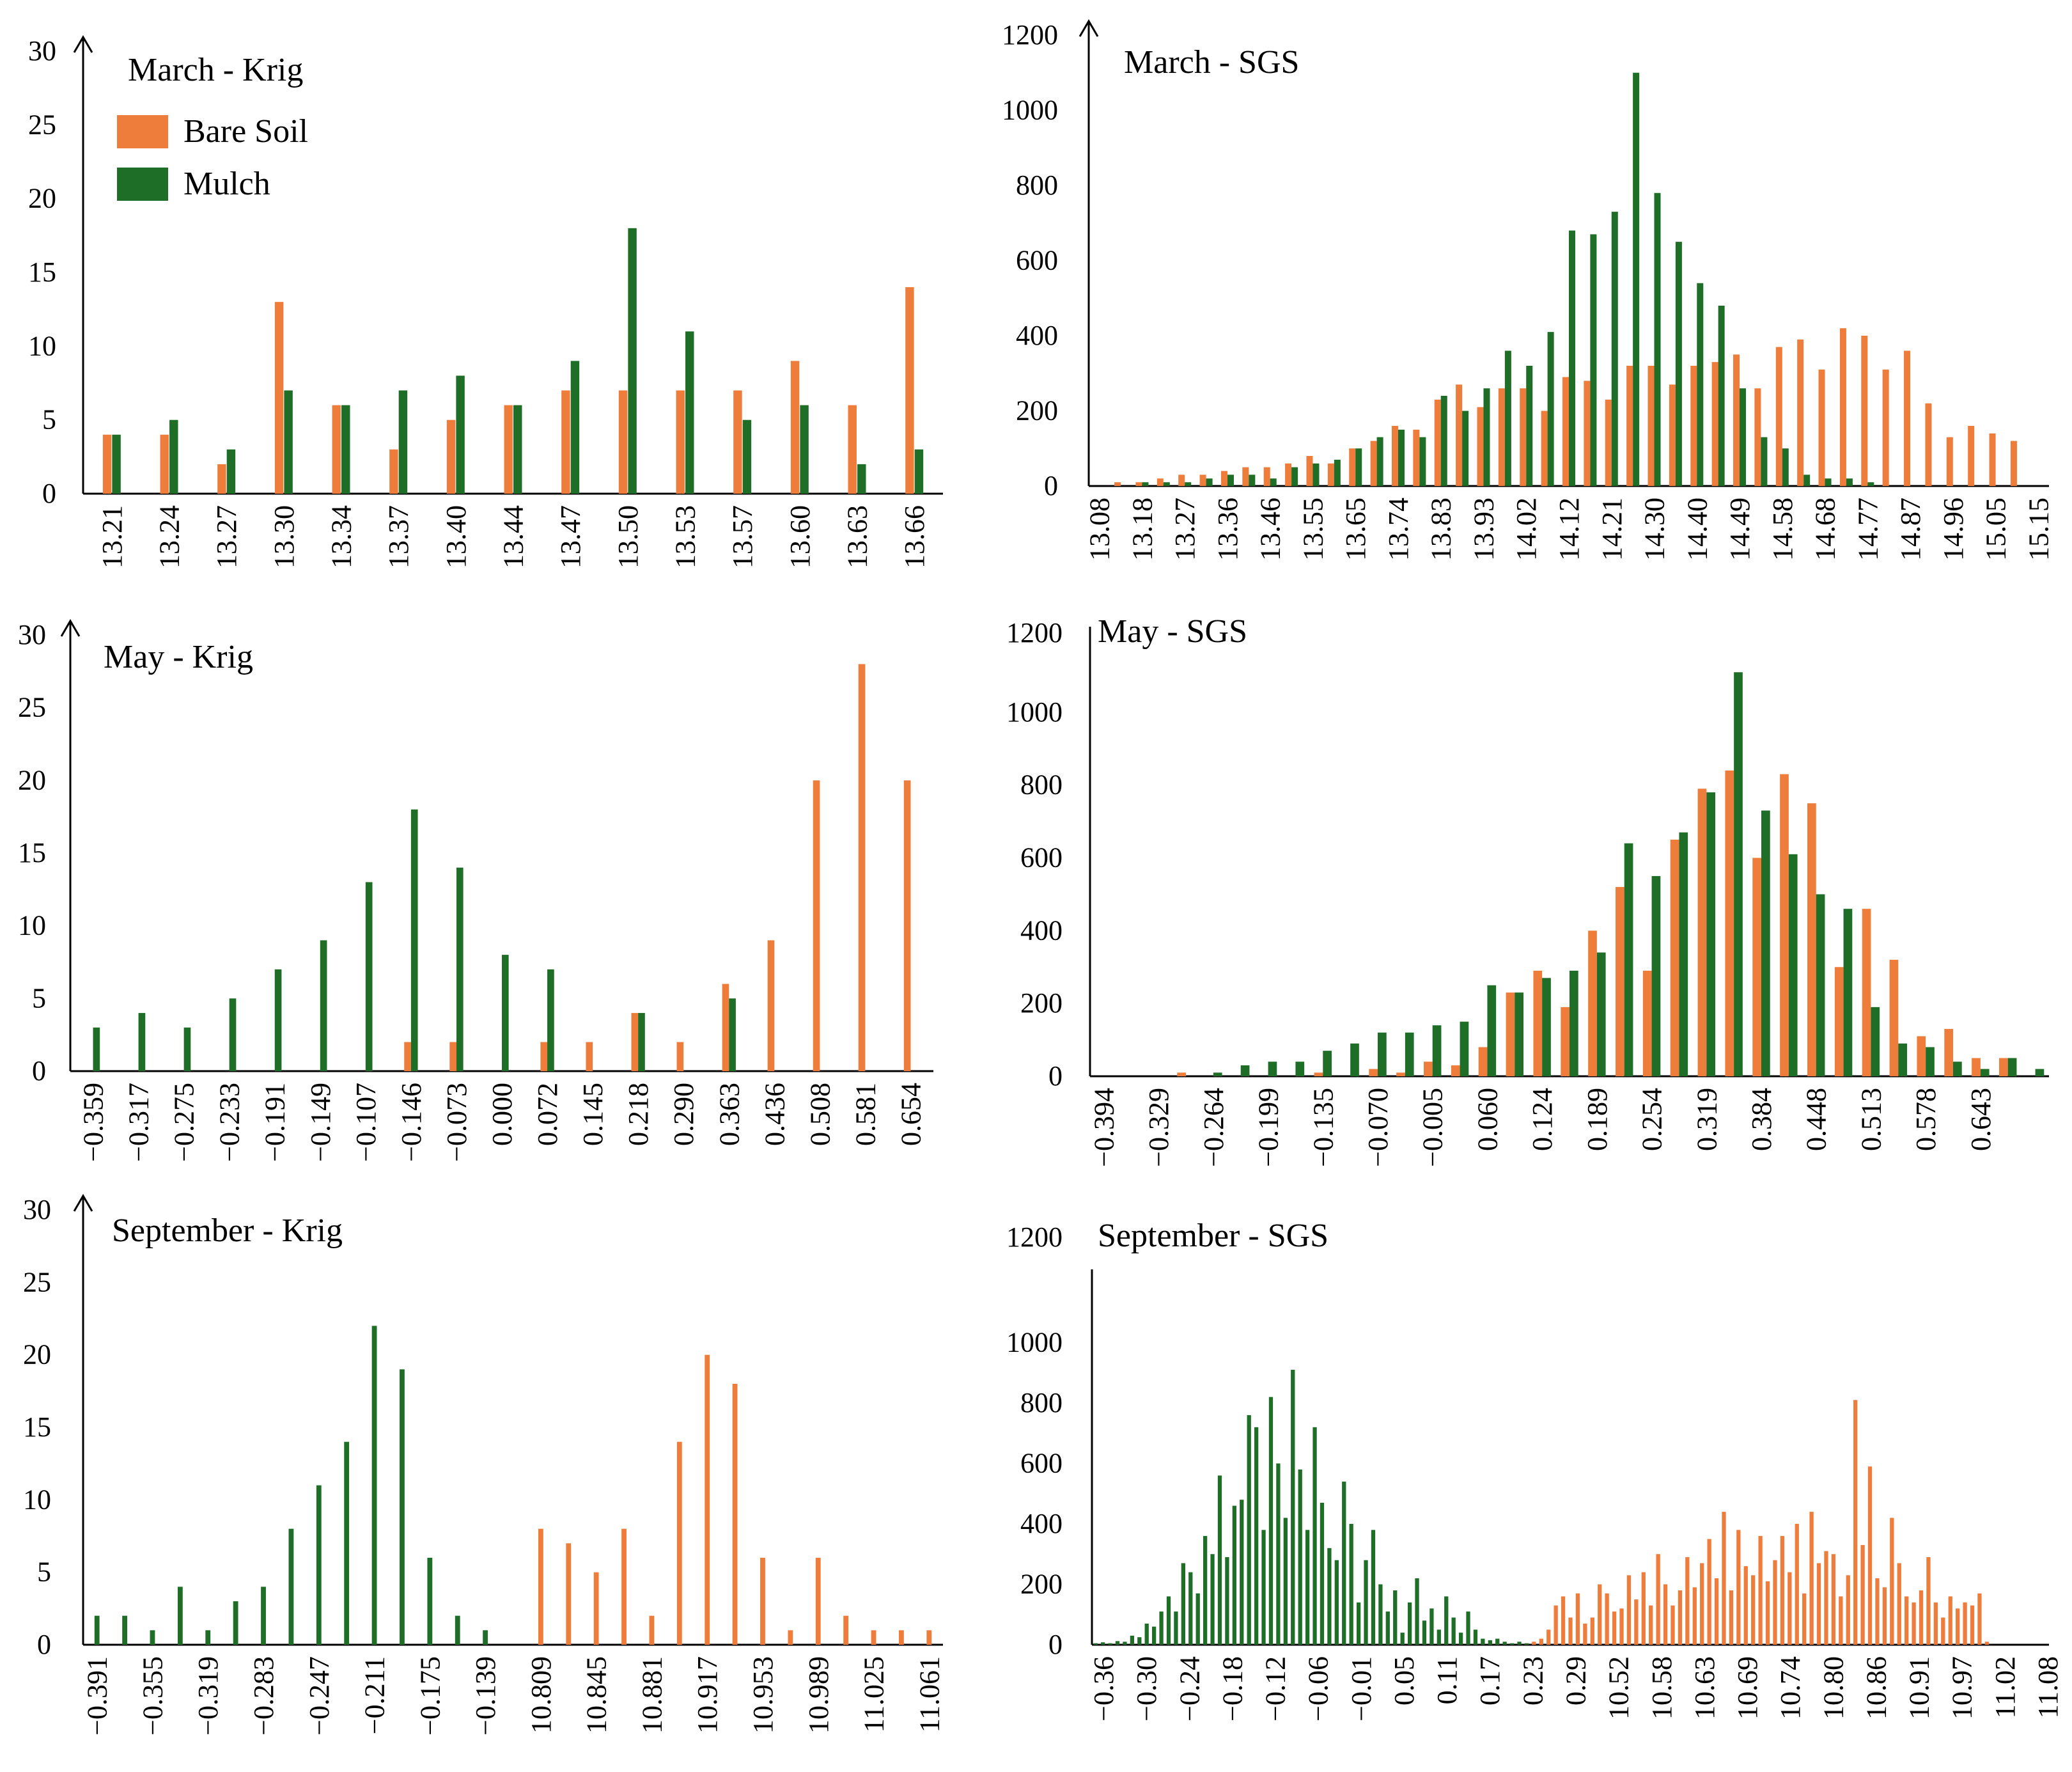  What do you see at coordinates (39, 1070) in the screenshot?
I see `y-tick-label: 0` at bounding box center [39, 1070].